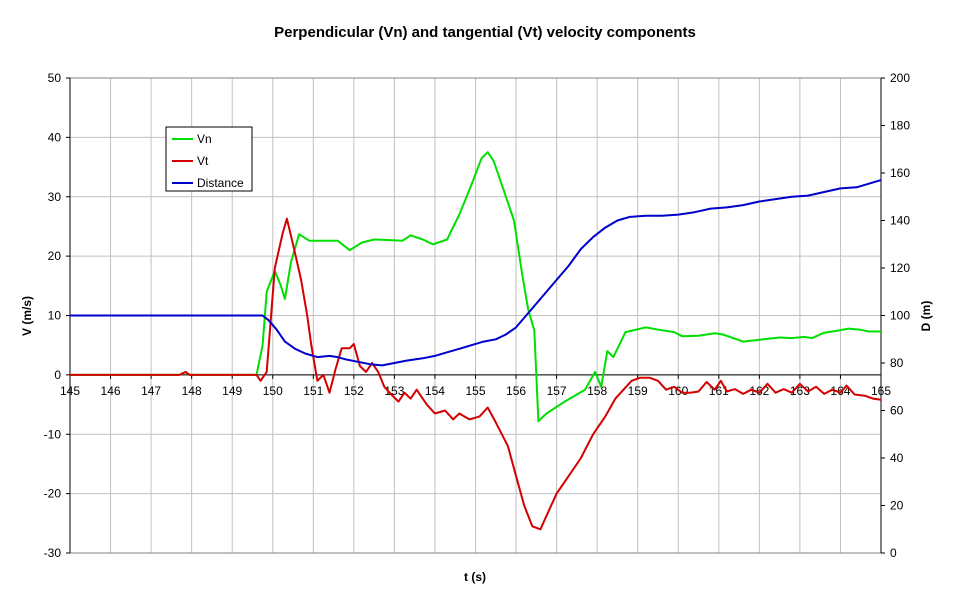  What do you see at coordinates (203, 161) in the screenshot?
I see `legend-label: Vt` at bounding box center [203, 161].